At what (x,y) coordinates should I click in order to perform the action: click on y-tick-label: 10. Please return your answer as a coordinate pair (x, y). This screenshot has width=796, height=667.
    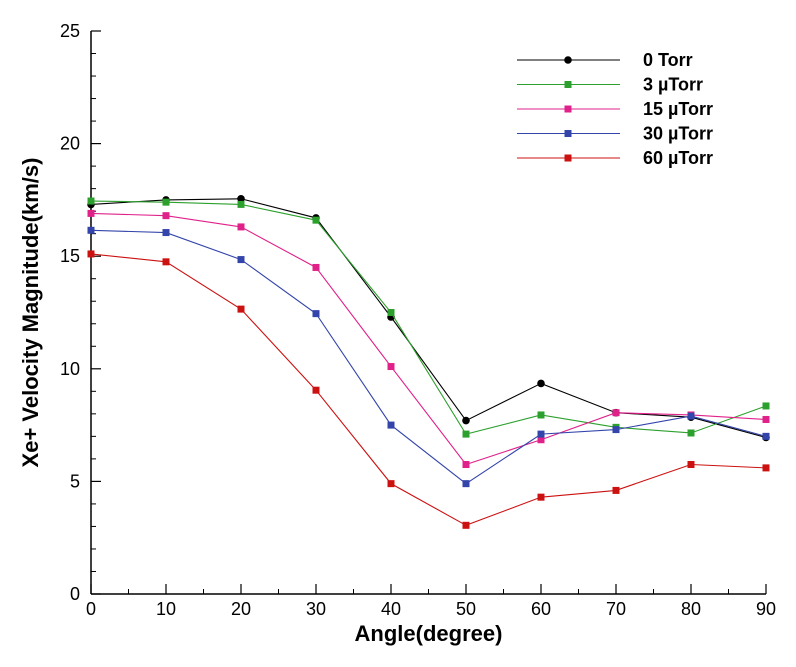
    Looking at the image, I should click on (70, 369).